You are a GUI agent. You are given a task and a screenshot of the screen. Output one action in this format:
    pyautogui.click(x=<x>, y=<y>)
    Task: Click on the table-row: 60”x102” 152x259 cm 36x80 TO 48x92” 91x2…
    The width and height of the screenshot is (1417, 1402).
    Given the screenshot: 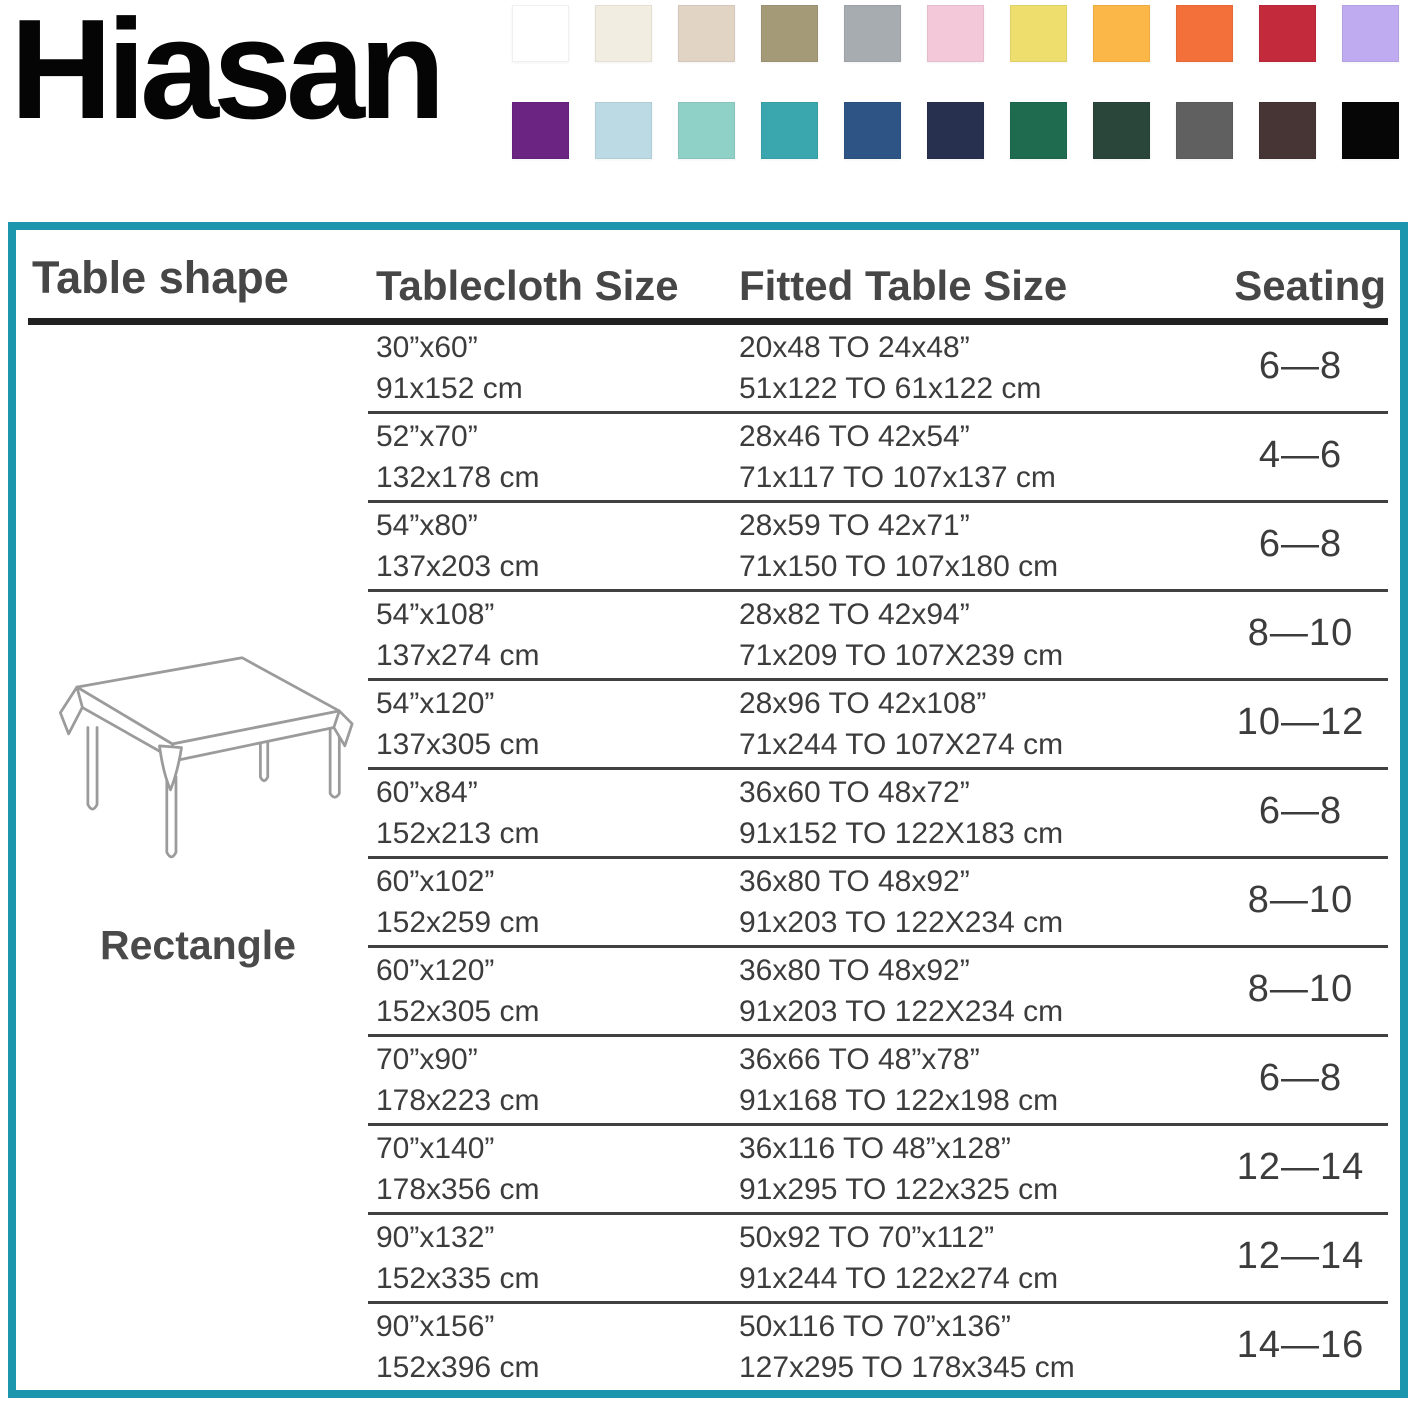 What is the action you would take?
    pyautogui.click(x=878, y=900)
    